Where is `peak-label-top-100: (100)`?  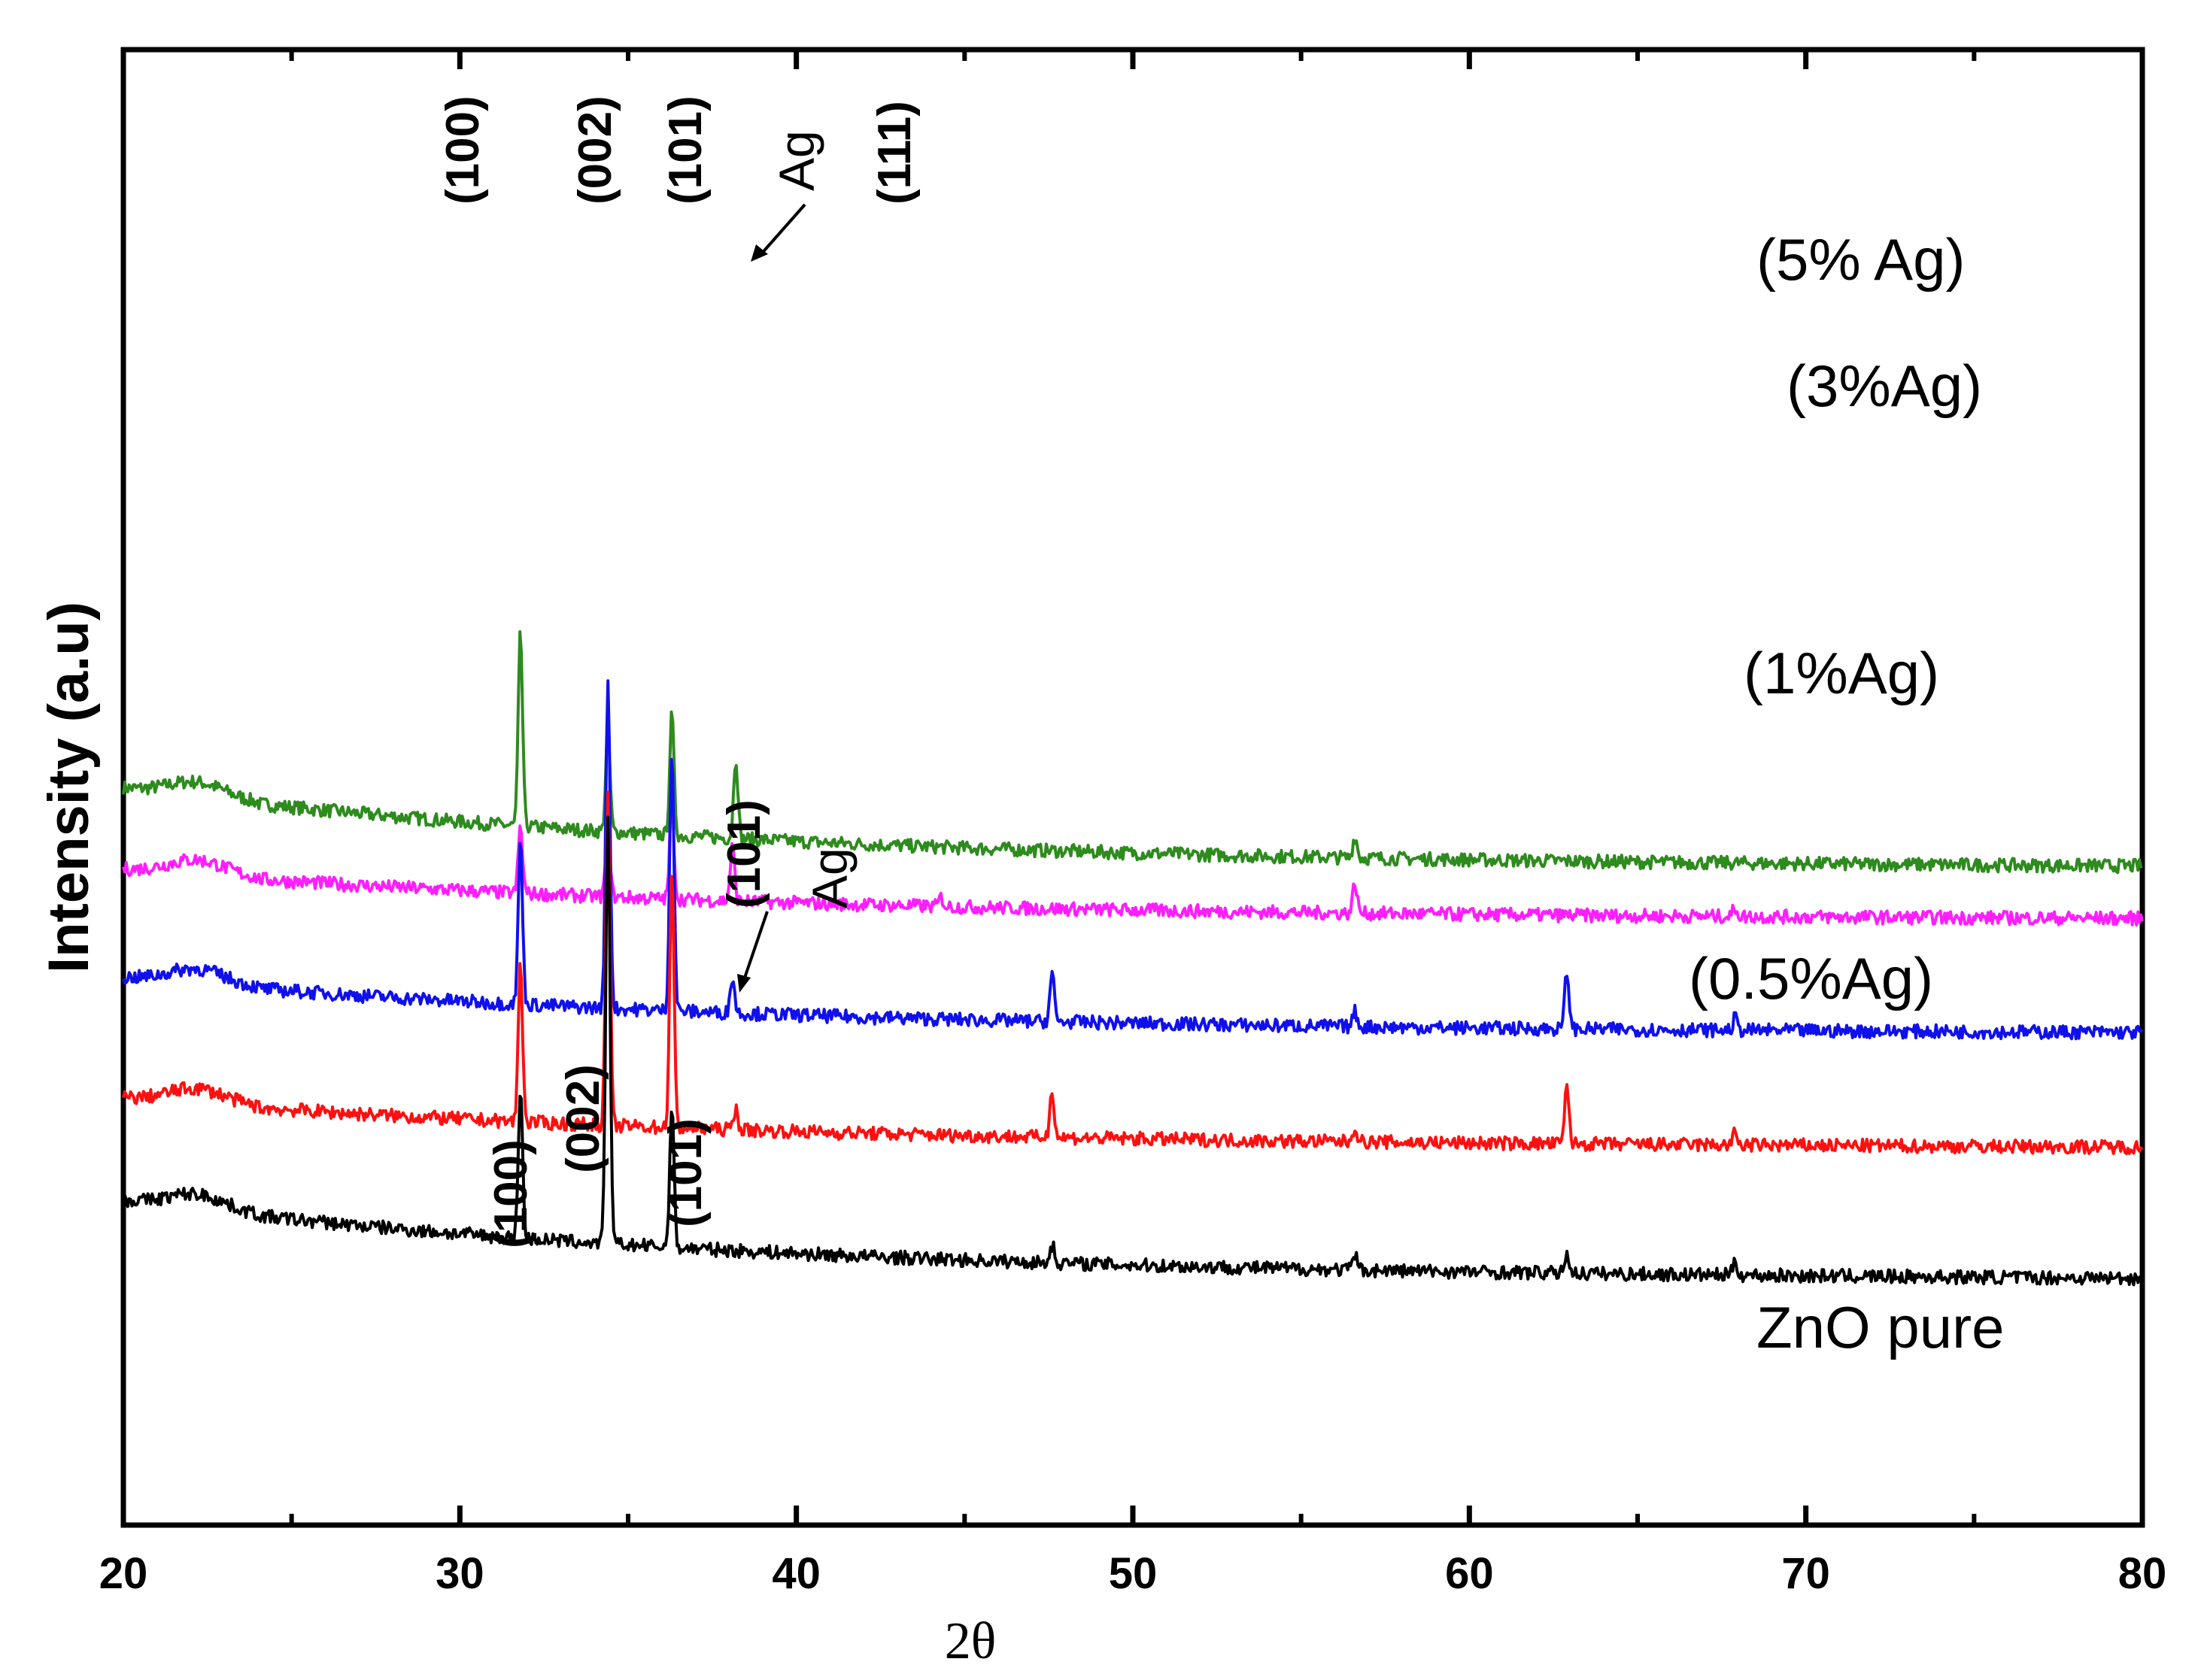 peak-label-top-100: (100) is located at coordinates (463, 150).